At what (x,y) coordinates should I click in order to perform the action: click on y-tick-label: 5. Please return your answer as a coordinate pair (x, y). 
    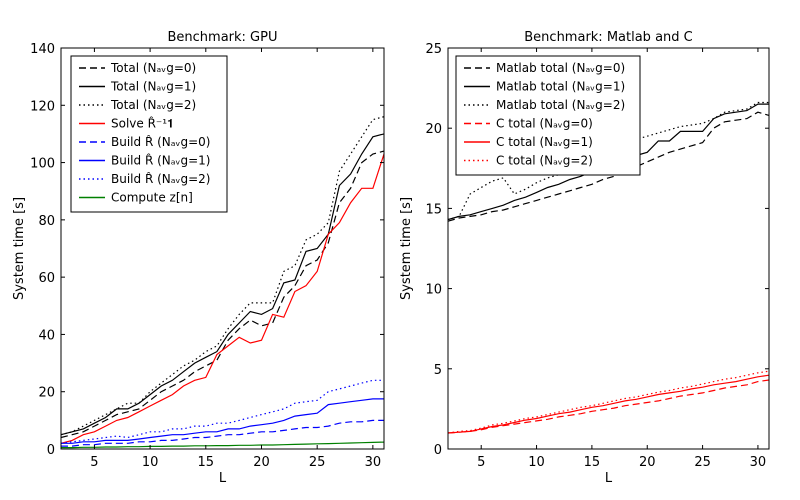
    Looking at the image, I should click on (438, 370).